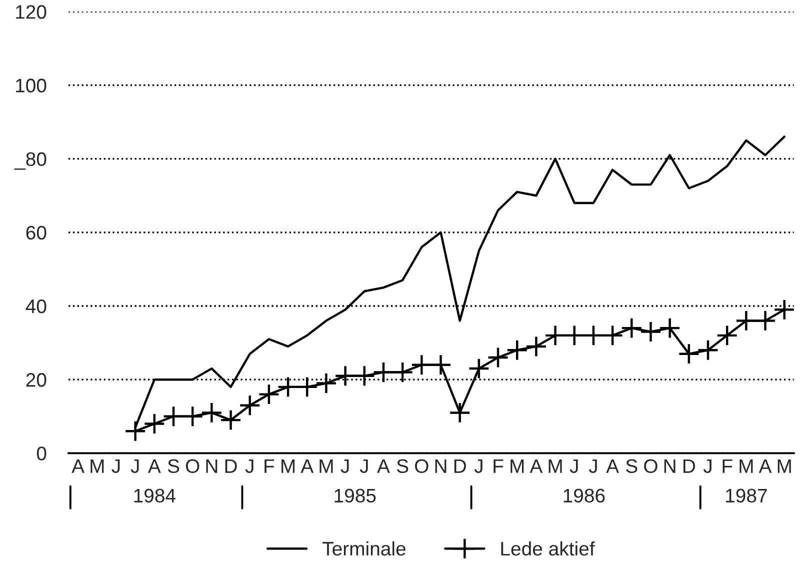 The image size is (806, 581). What do you see at coordinates (36, 233) in the screenshot?
I see `y-tick-label: 60` at bounding box center [36, 233].